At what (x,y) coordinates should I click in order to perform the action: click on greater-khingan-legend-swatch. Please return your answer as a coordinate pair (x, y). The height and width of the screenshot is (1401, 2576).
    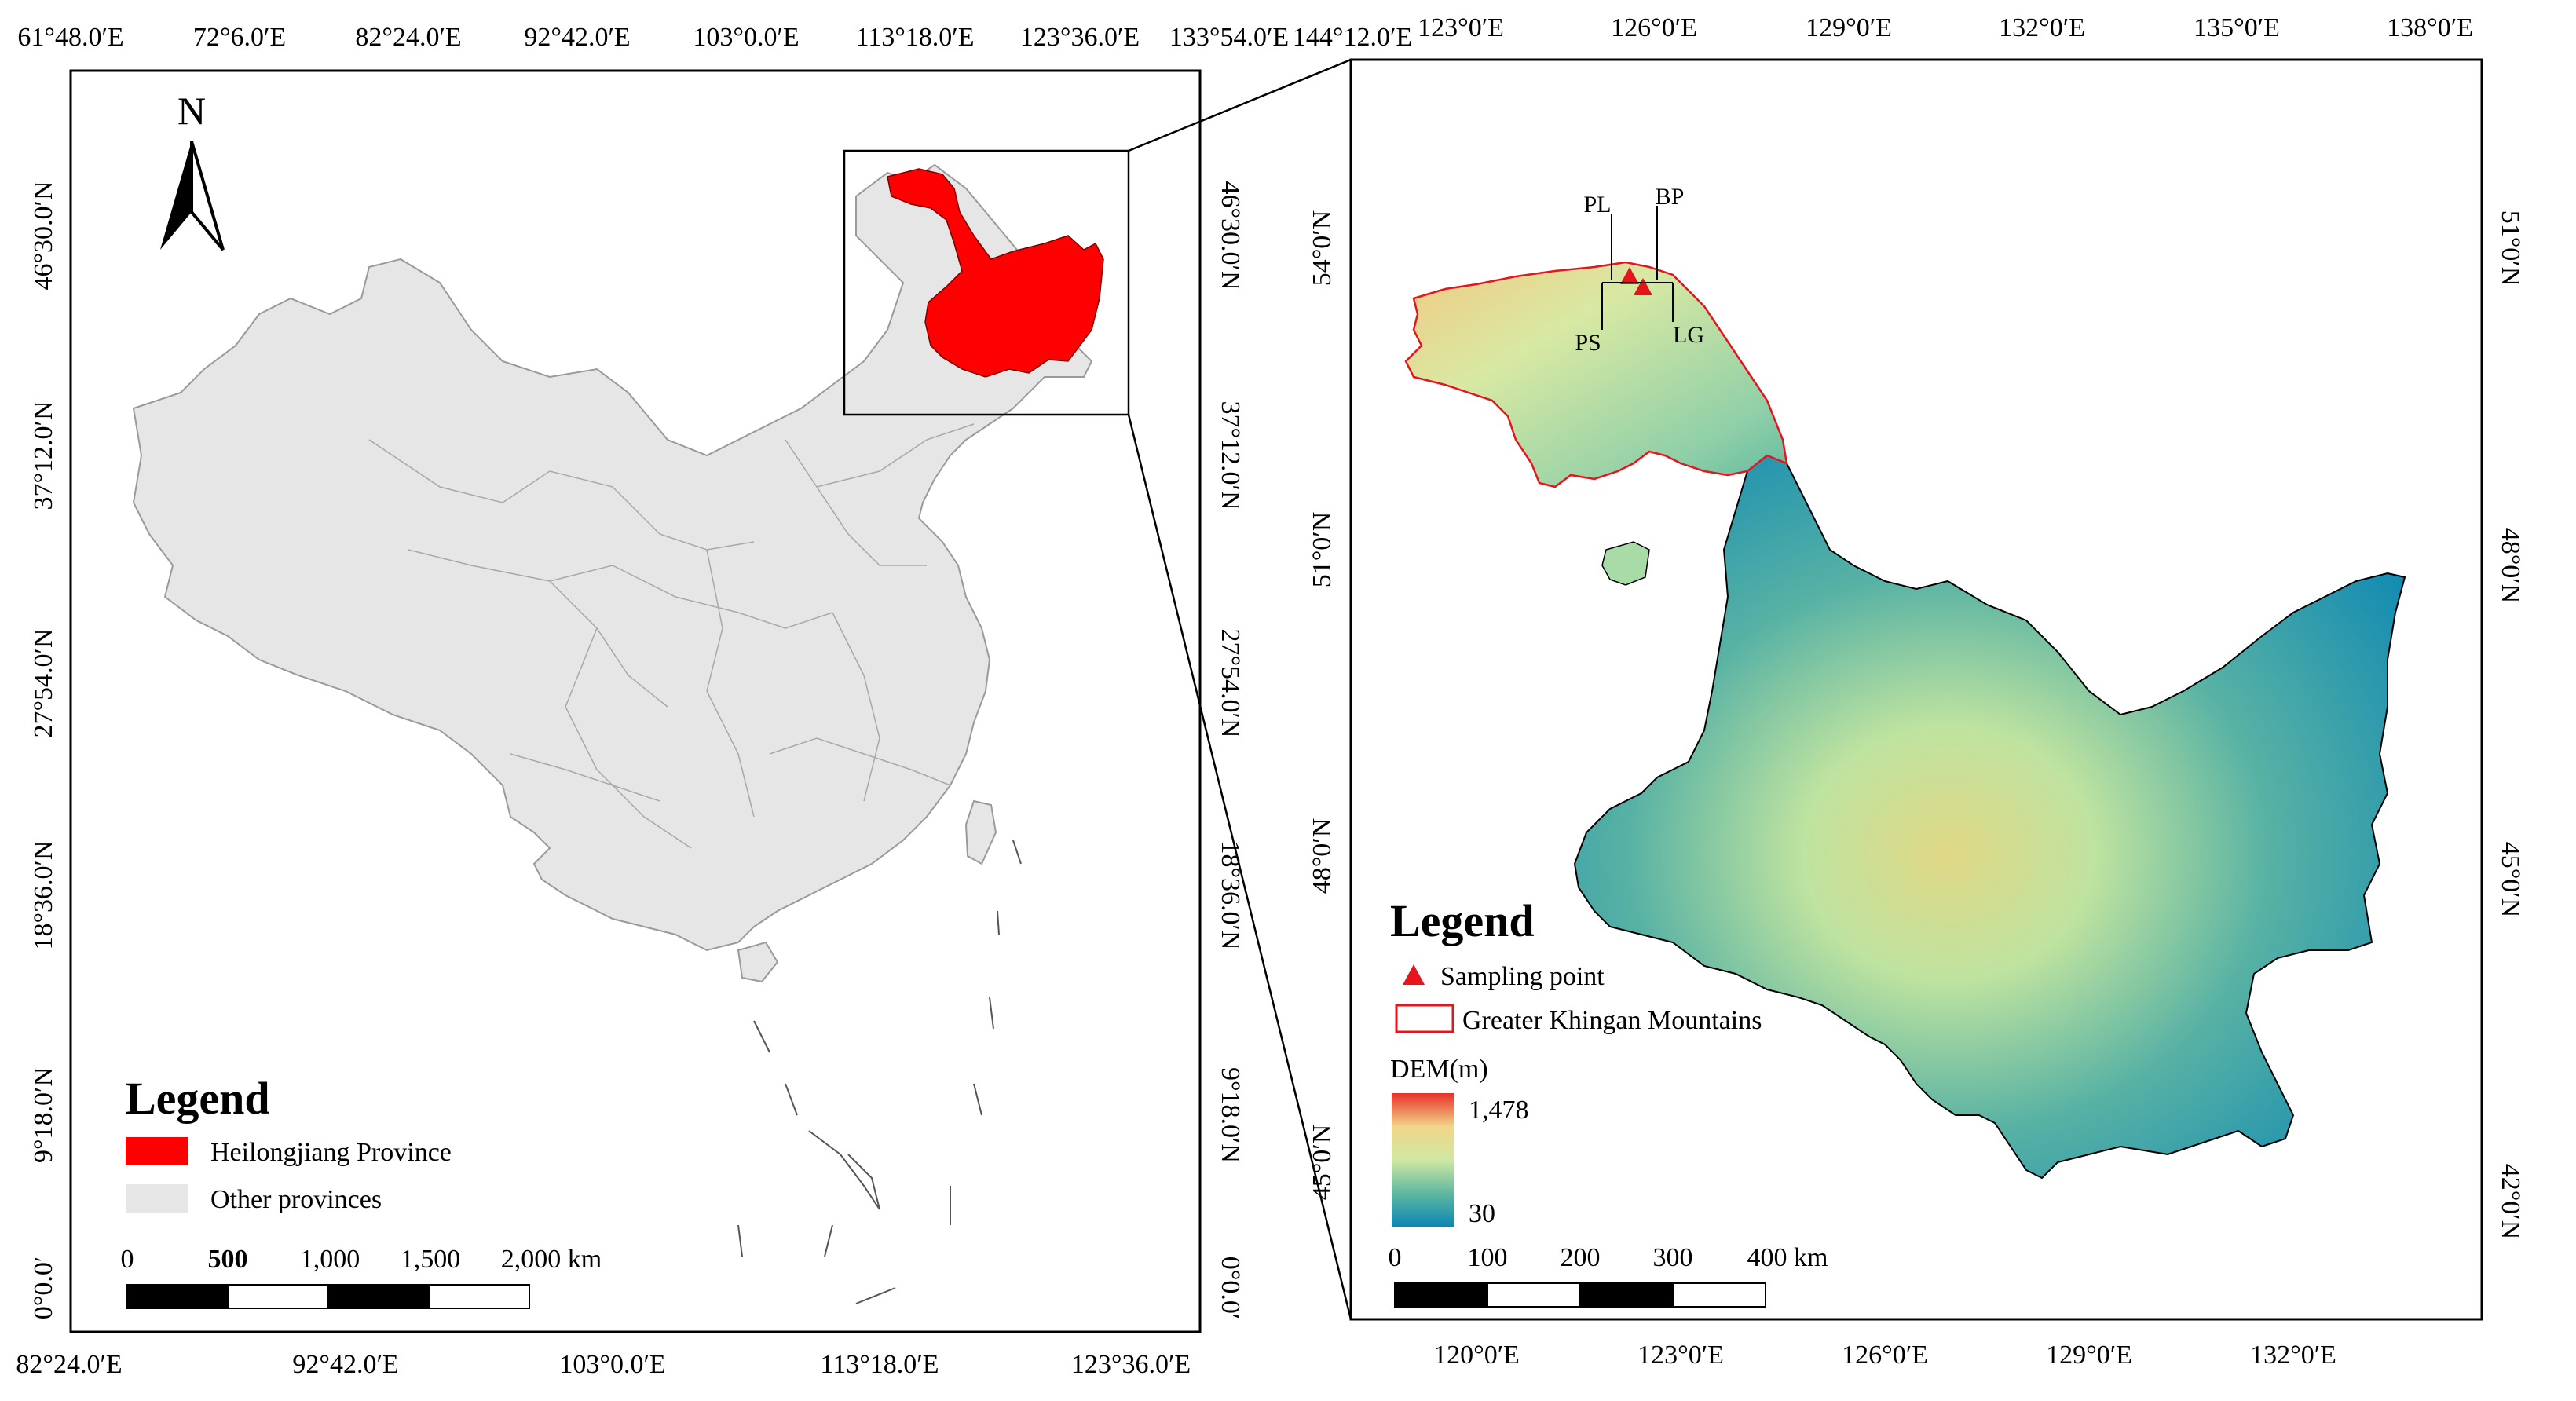
    Looking at the image, I should click on (1424, 1018).